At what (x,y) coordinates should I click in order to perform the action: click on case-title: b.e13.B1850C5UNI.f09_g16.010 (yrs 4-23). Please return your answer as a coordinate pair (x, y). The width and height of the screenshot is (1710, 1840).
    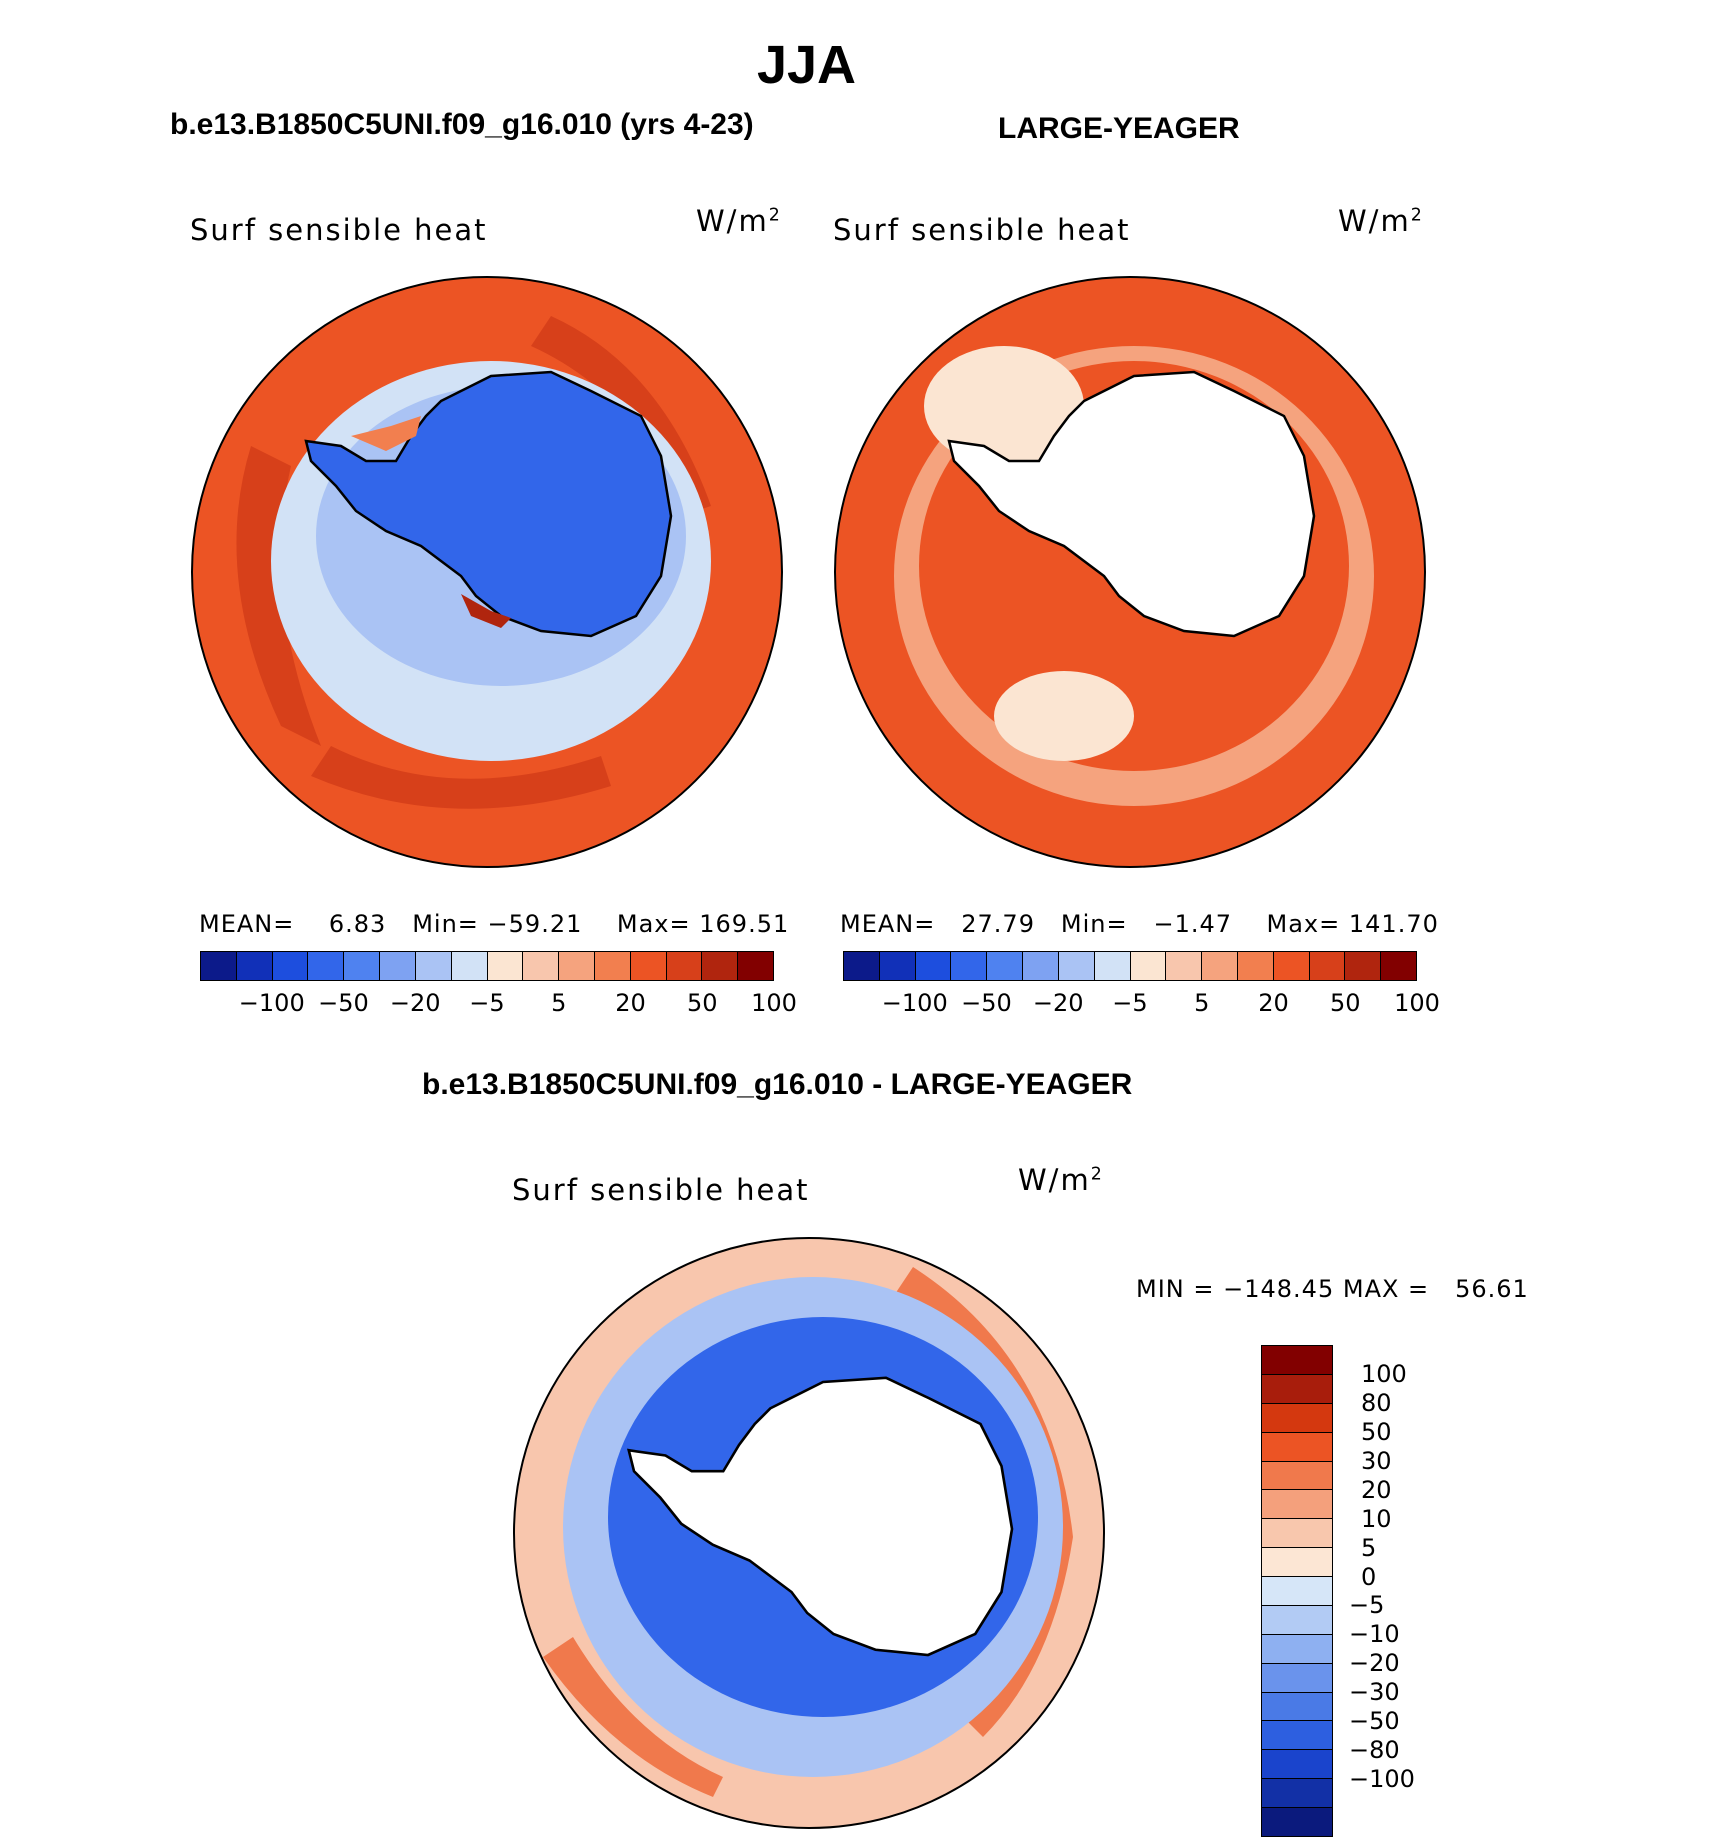
    Looking at the image, I should click on (462, 124).